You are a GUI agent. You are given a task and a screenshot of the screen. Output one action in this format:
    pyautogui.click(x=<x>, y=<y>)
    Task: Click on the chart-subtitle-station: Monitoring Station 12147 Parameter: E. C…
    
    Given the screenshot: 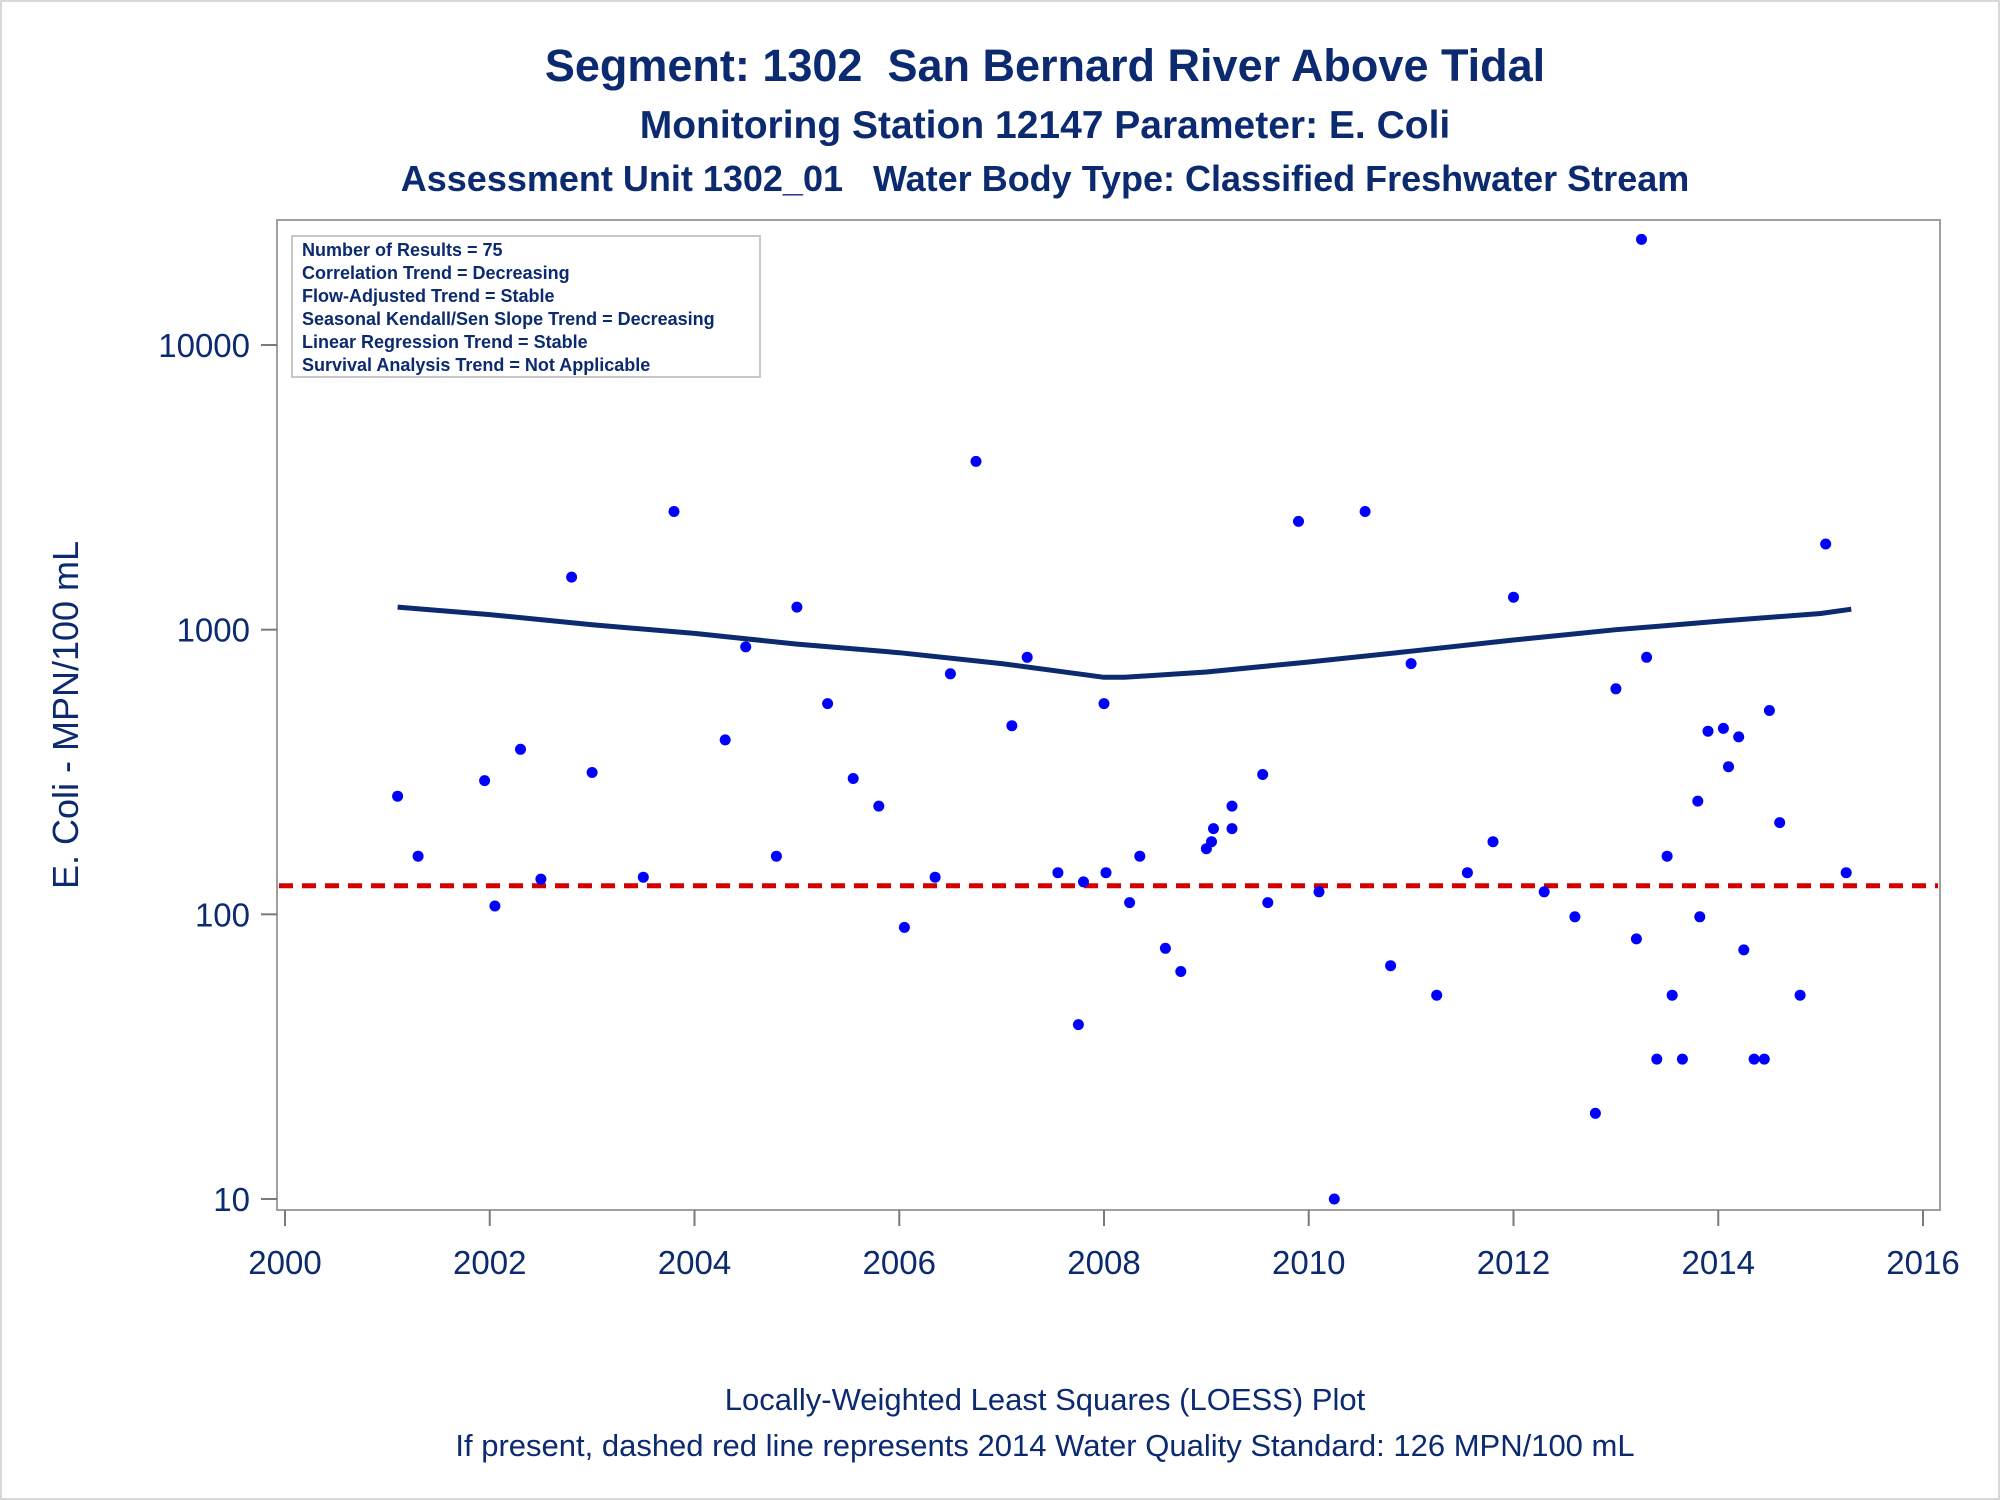 What is the action you would take?
    pyautogui.click(x=1045, y=125)
    